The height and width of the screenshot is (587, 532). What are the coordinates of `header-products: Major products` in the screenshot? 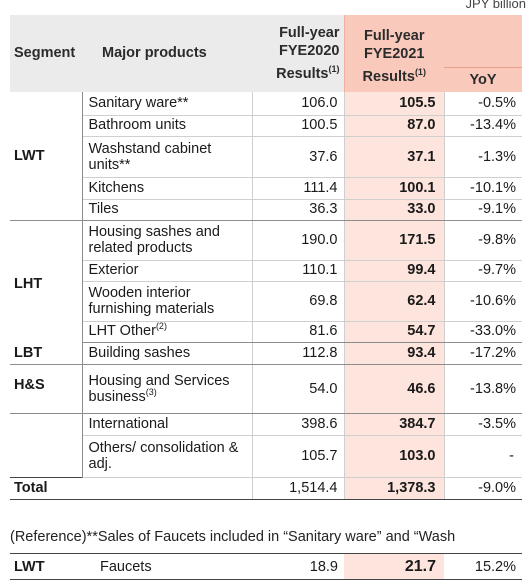 It's located at (167, 53).